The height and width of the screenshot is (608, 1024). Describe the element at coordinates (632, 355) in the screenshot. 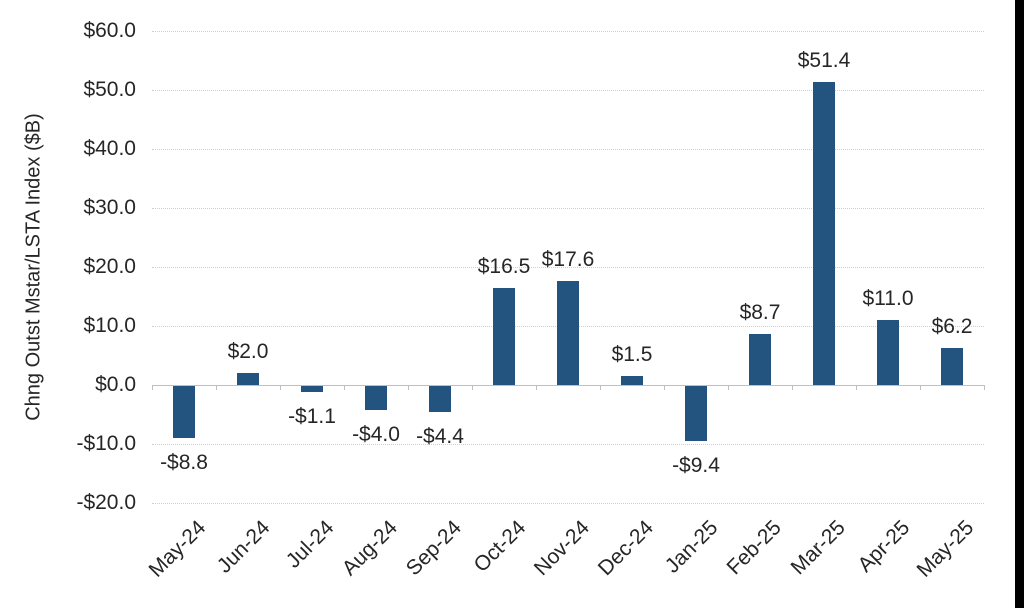

I see `bar-value-label: $1.5` at that location.